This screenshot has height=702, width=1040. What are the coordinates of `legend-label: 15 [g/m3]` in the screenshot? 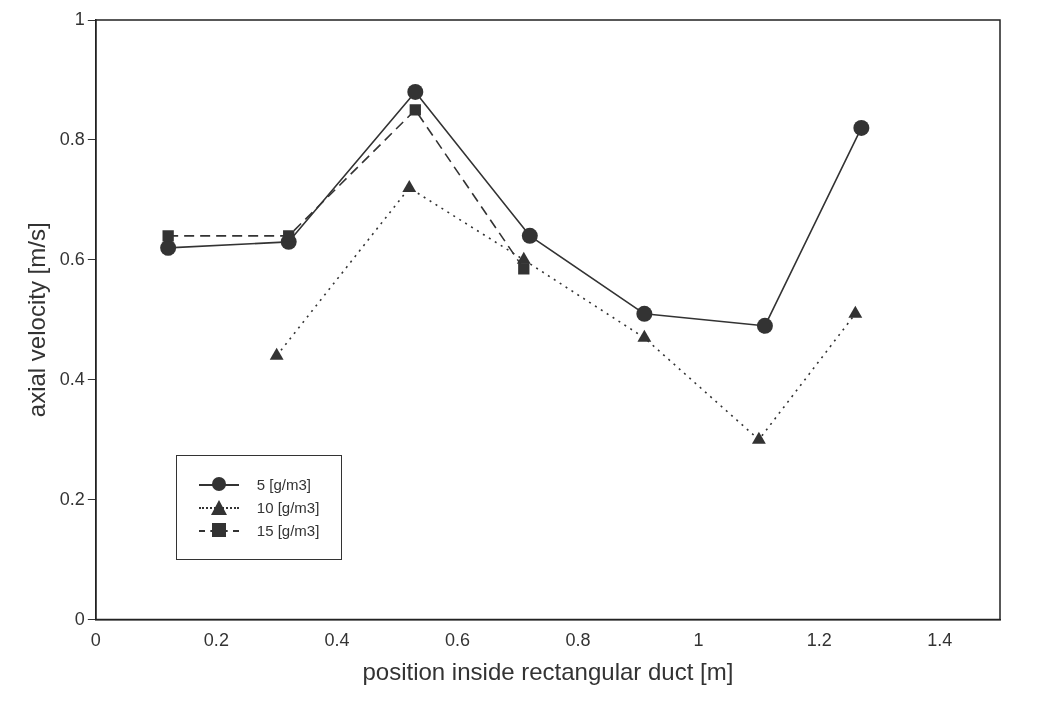 It's located at (288, 530).